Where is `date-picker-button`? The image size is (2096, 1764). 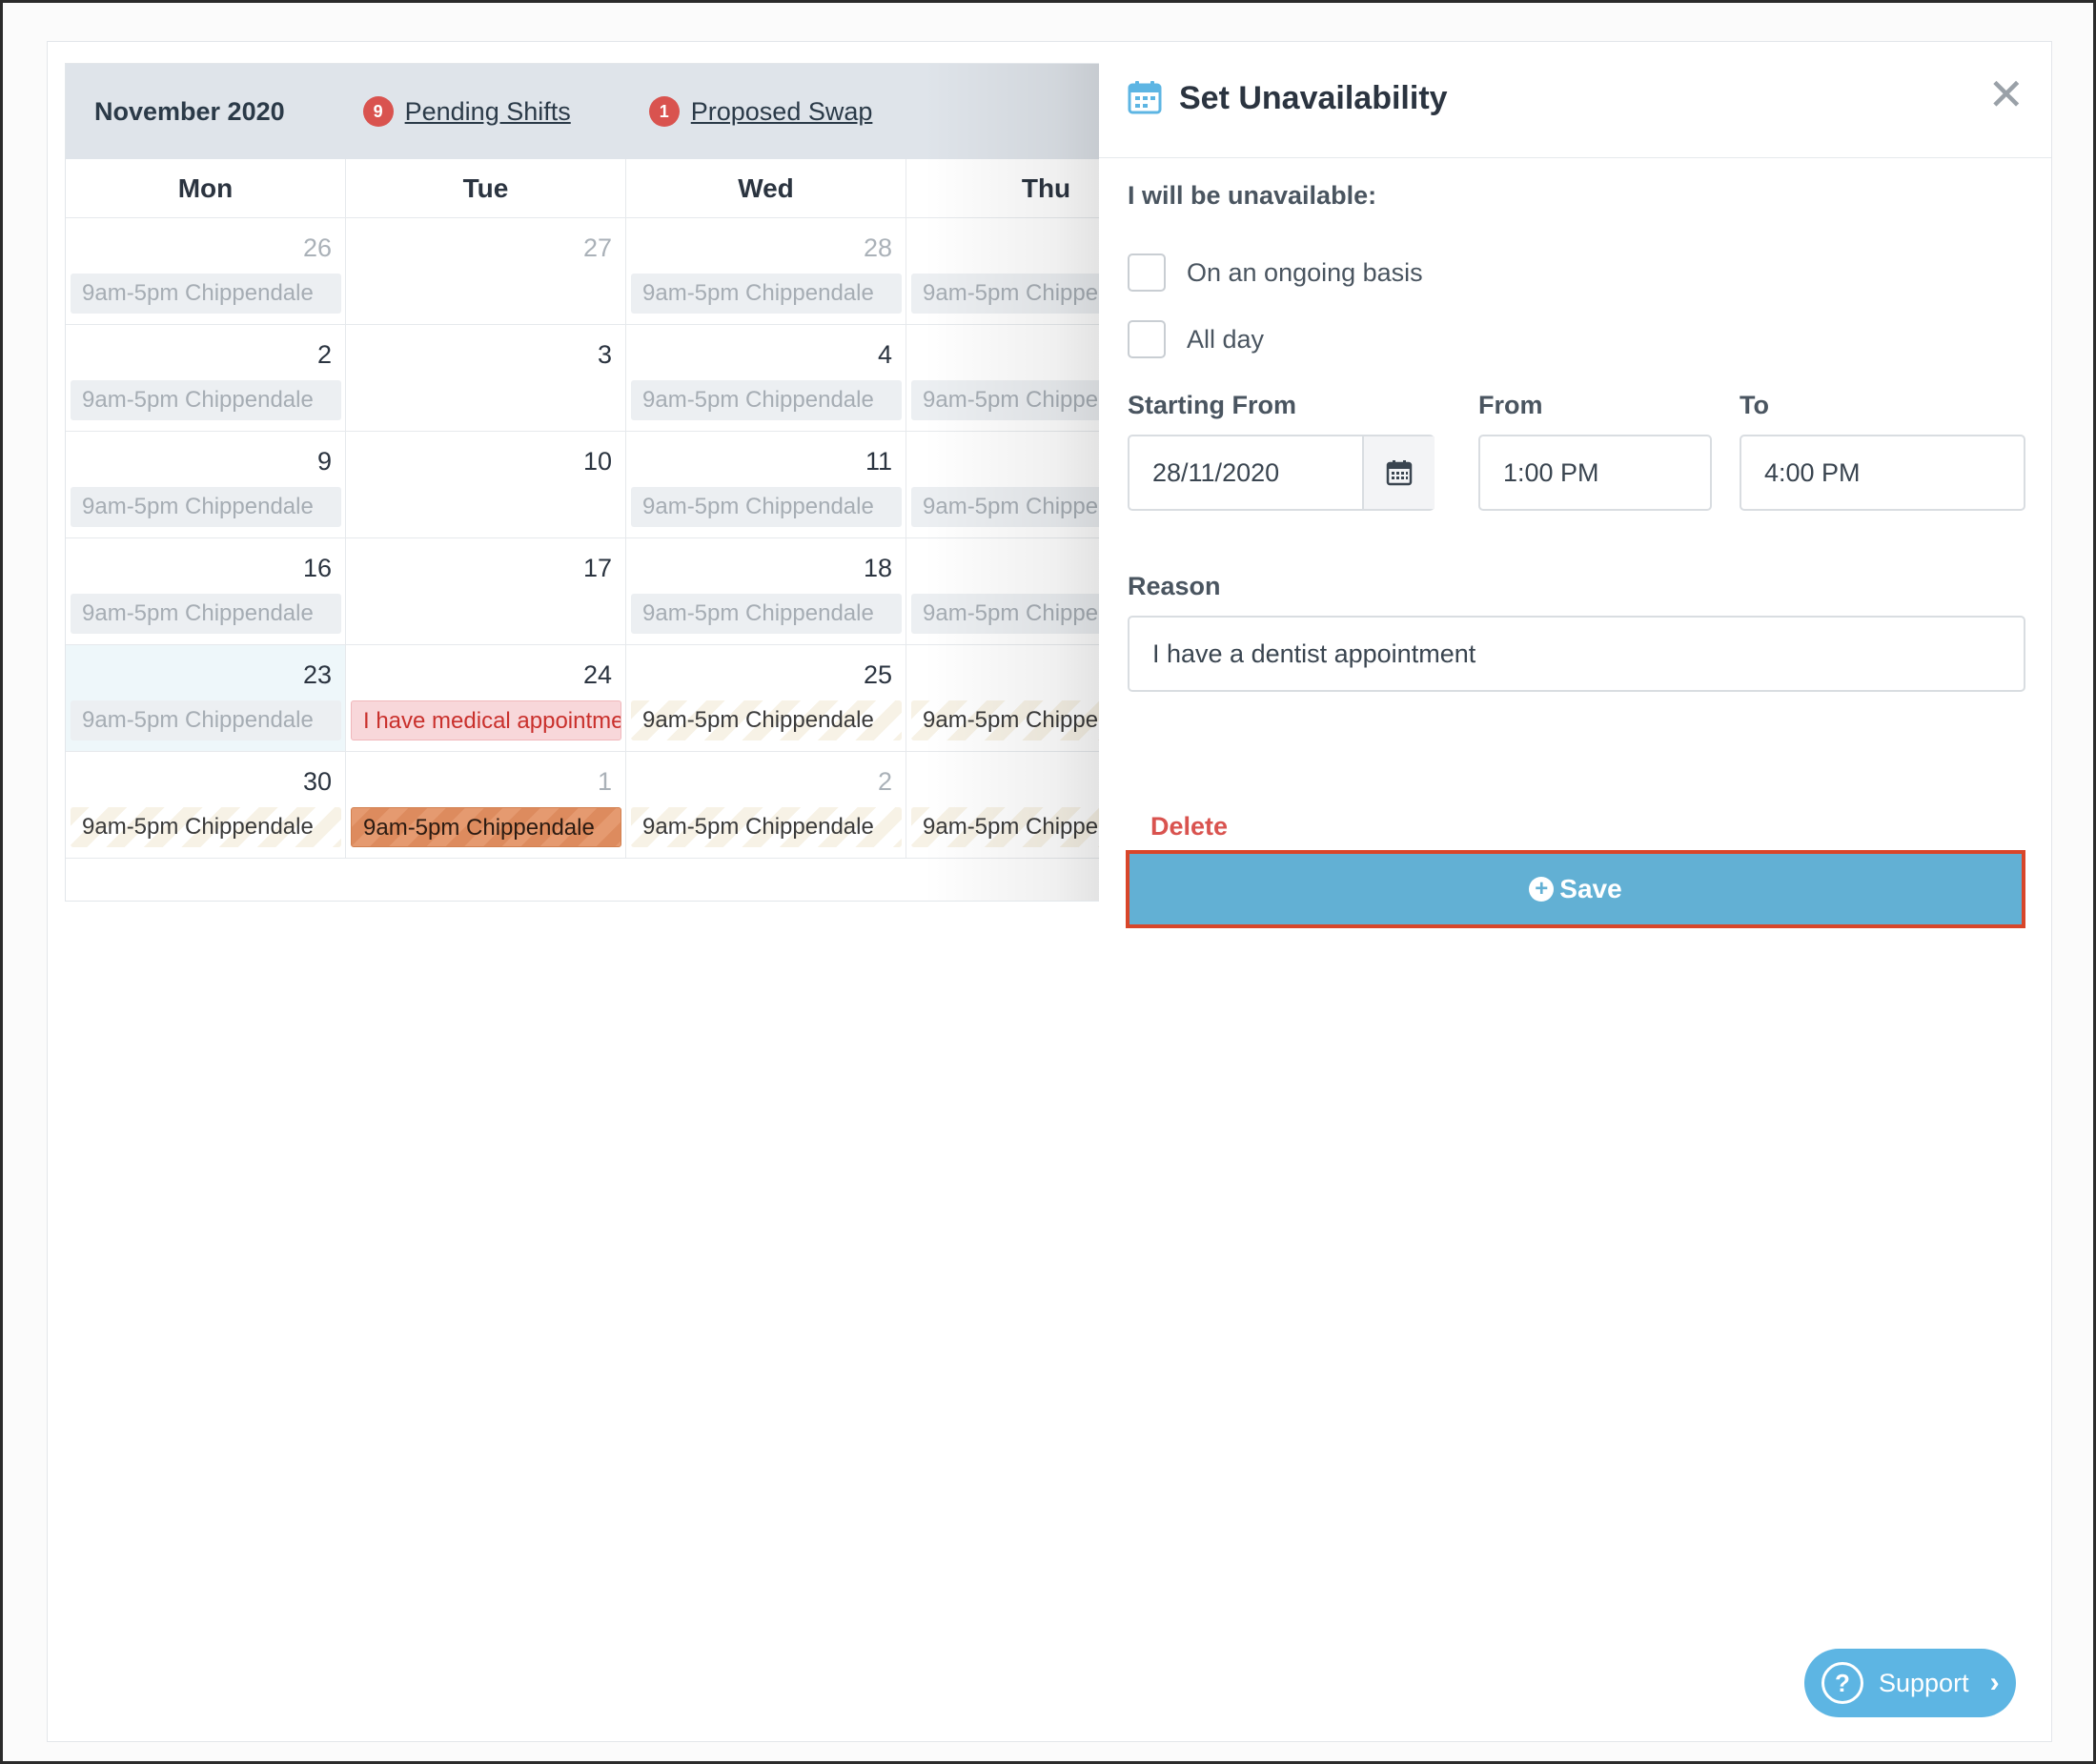 date-picker-button is located at coordinates (1398, 473).